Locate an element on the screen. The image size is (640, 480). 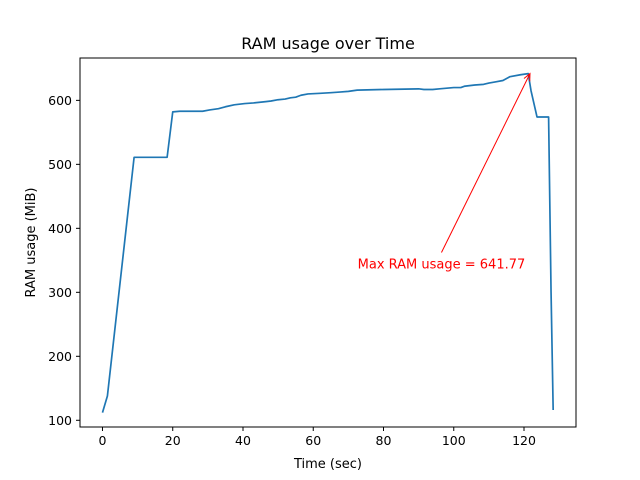
y-tick-label: 400 is located at coordinates (60, 228).